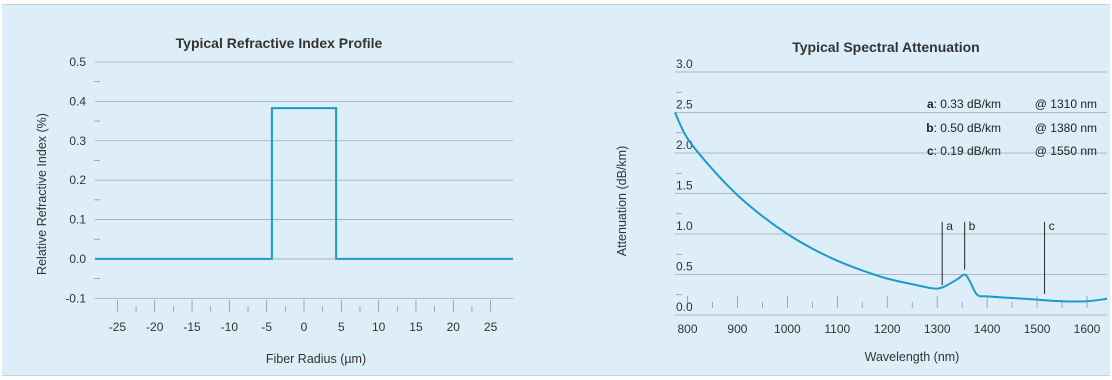 The image size is (1112, 380). What do you see at coordinates (967, 128) in the screenshot?
I see `legend-row-b-text: : 0.50 dB/km` at bounding box center [967, 128].